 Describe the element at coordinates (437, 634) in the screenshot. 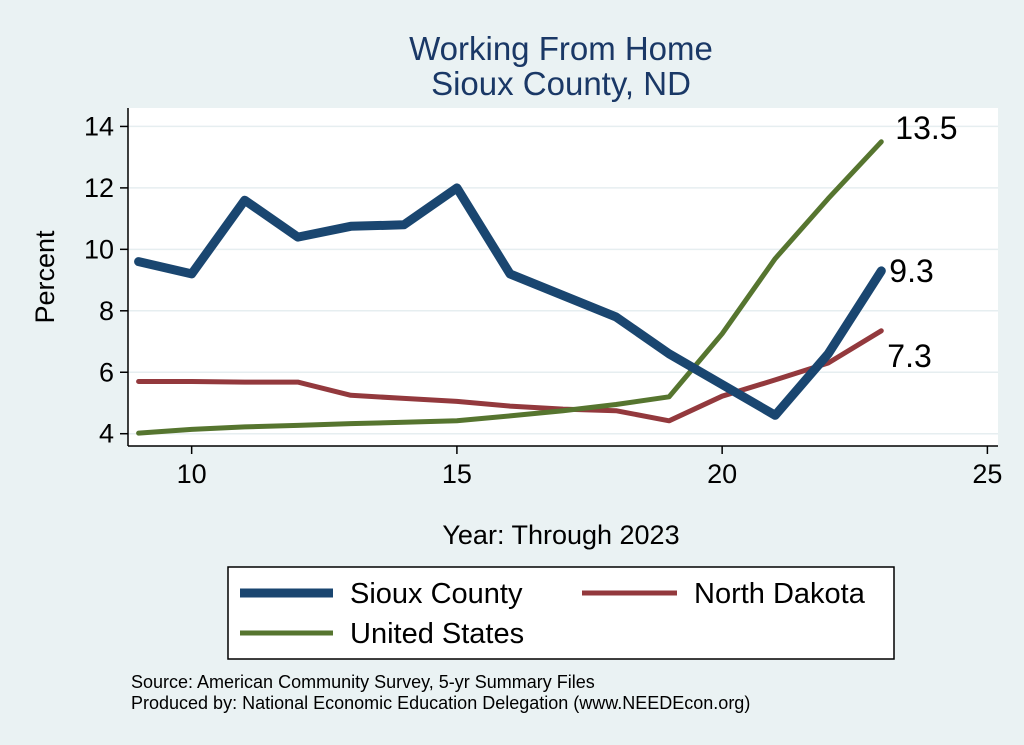

I see `legend-label-united-states: United States` at that location.